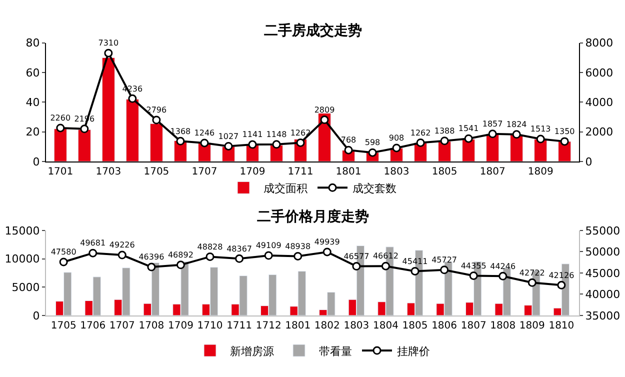  What do you see at coordinates (151, 257) in the screenshot?
I see `data-label: 46396` at bounding box center [151, 257].